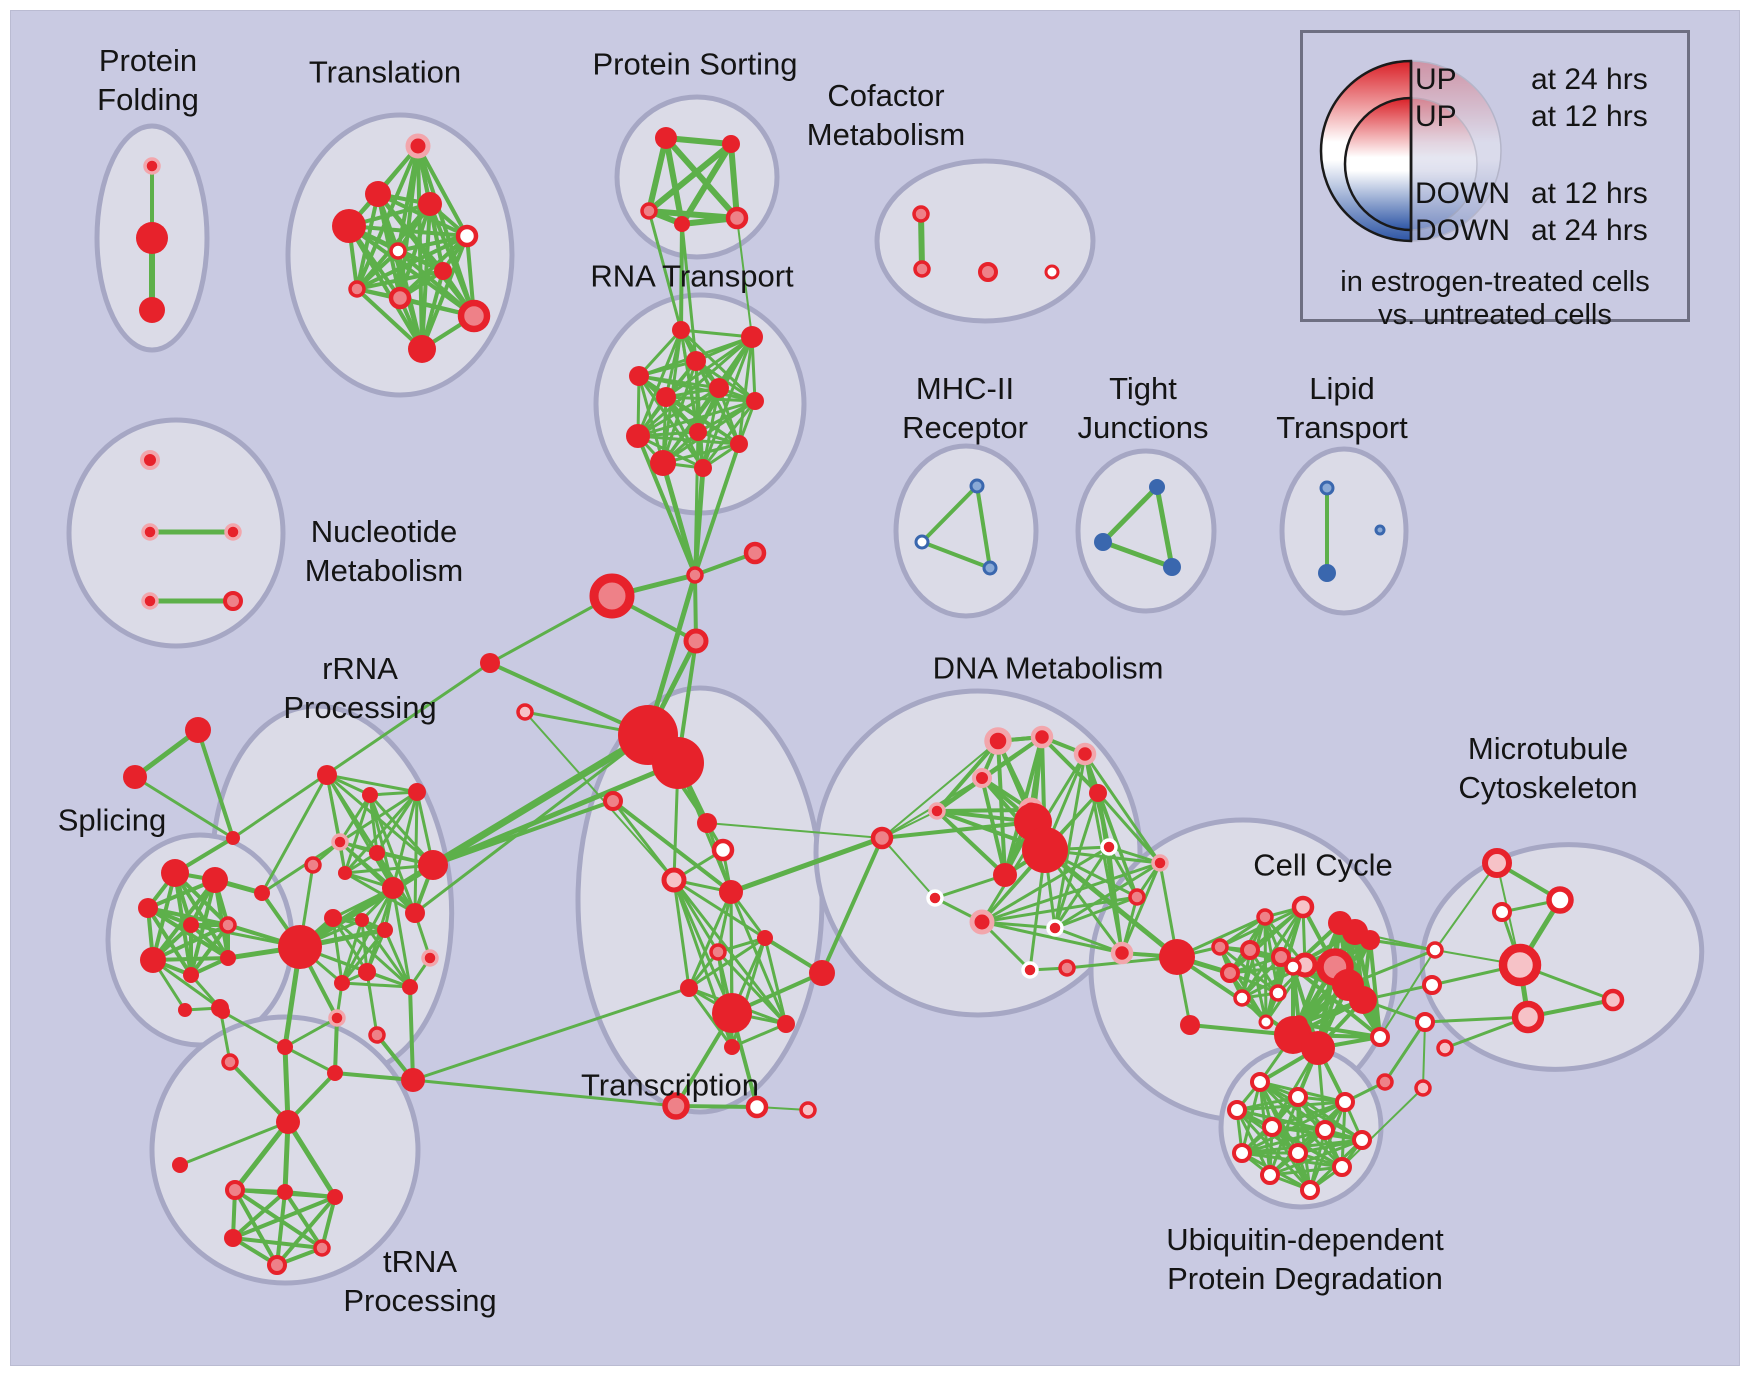 Image resolution: width=1750 pixels, height=1376 pixels. I want to click on node-rr5, so click(313, 865).